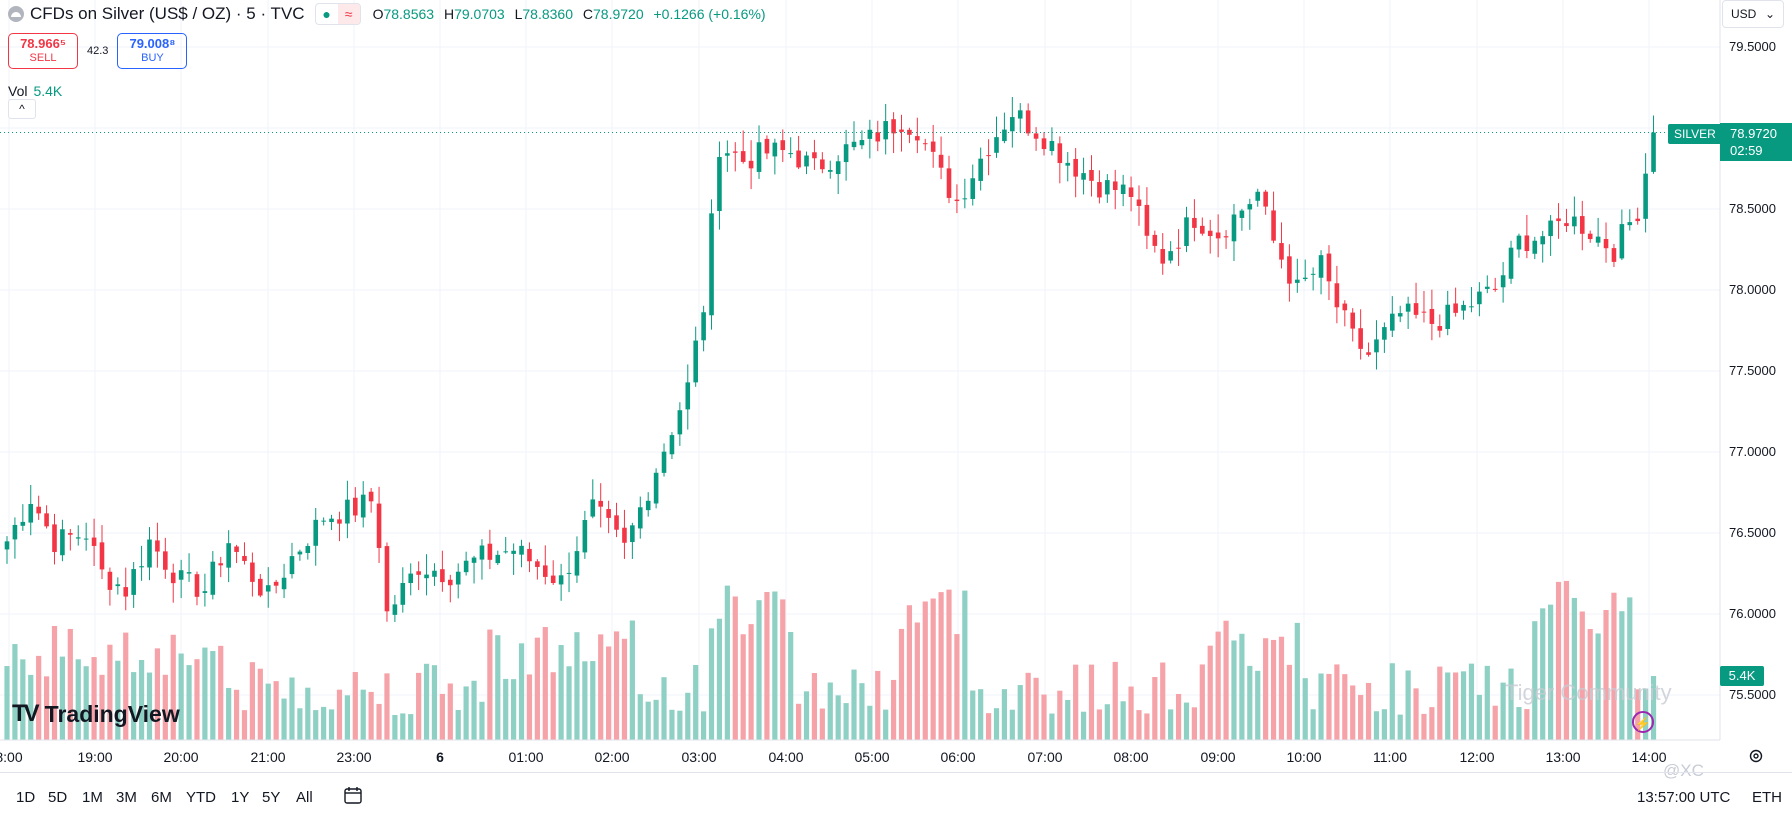 The height and width of the screenshot is (818, 1792). I want to click on sell-button: 78.966⁵ SELL, so click(43, 51).